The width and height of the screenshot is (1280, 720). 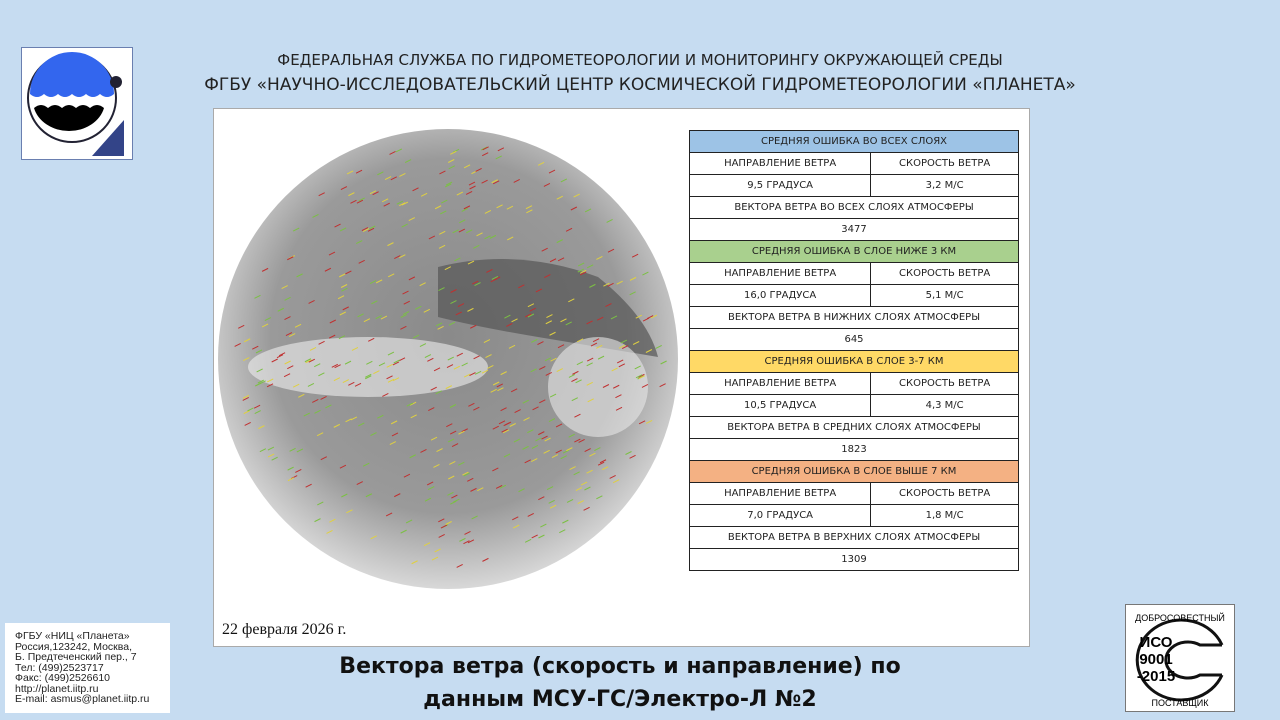 I want to click on email-link: E-mail: asmus@planet.iitp.ru, so click(x=82, y=699).